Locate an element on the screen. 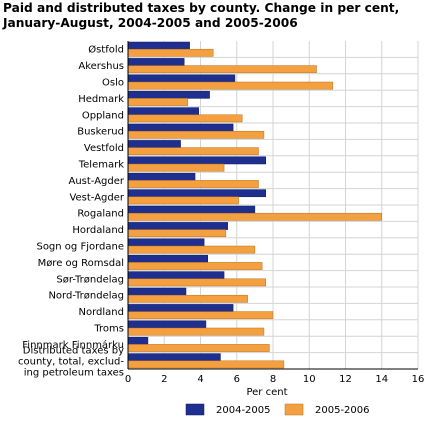 The image size is (427, 427). bar-2004-2005-Distributed taxes by county, total, exclud- ing petroleum taxes is located at coordinates (174, 357).